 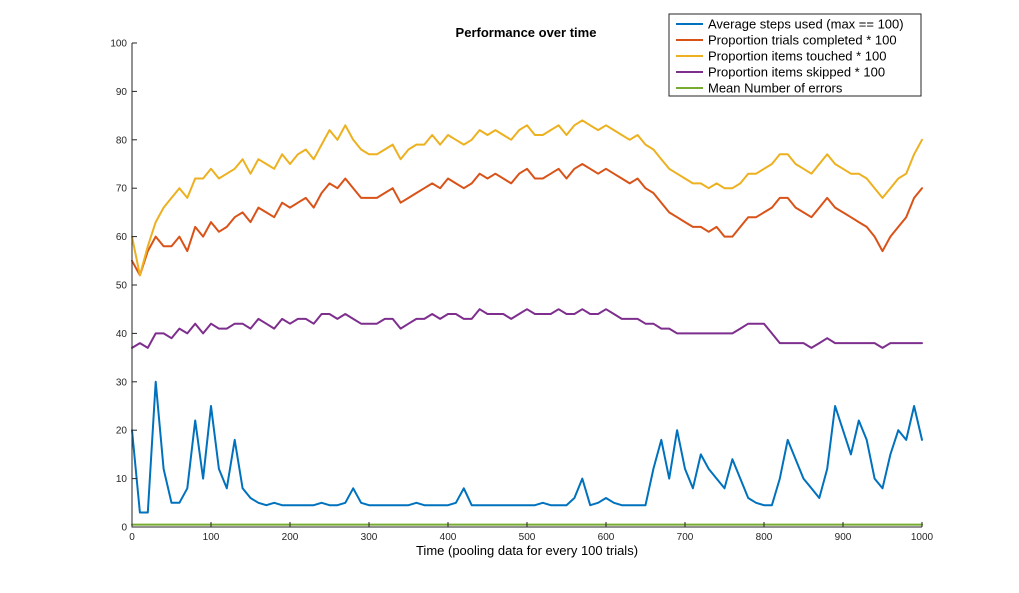 I want to click on y-tick-label: 10, so click(x=122, y=479).